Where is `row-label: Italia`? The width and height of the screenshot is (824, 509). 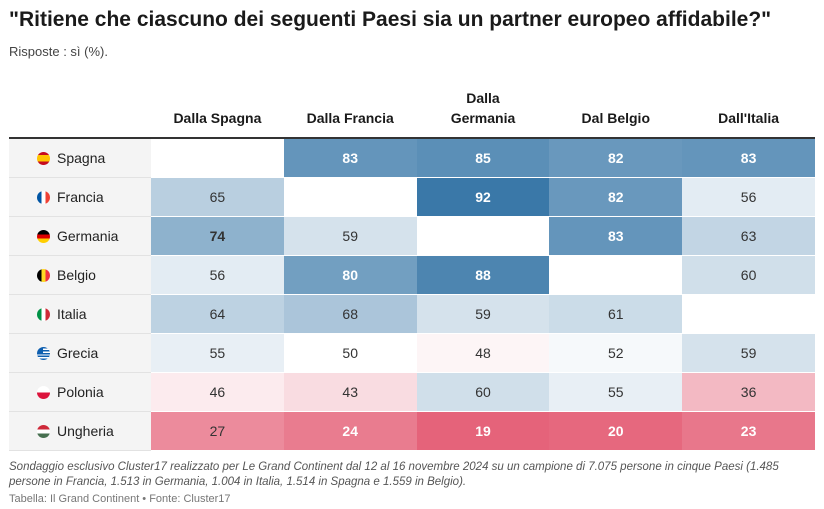
row-label: Italia is located at coordinates (72, 314).